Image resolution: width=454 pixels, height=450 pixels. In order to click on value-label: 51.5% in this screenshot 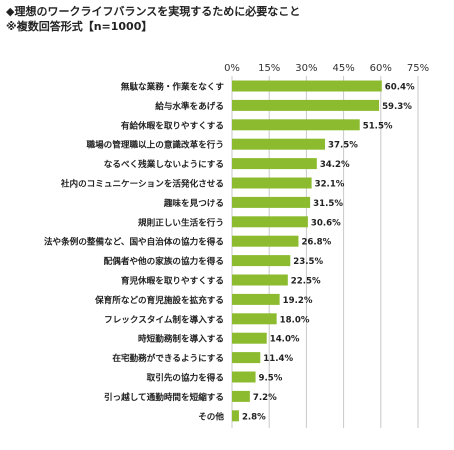, I will do `click(378, 126)`.